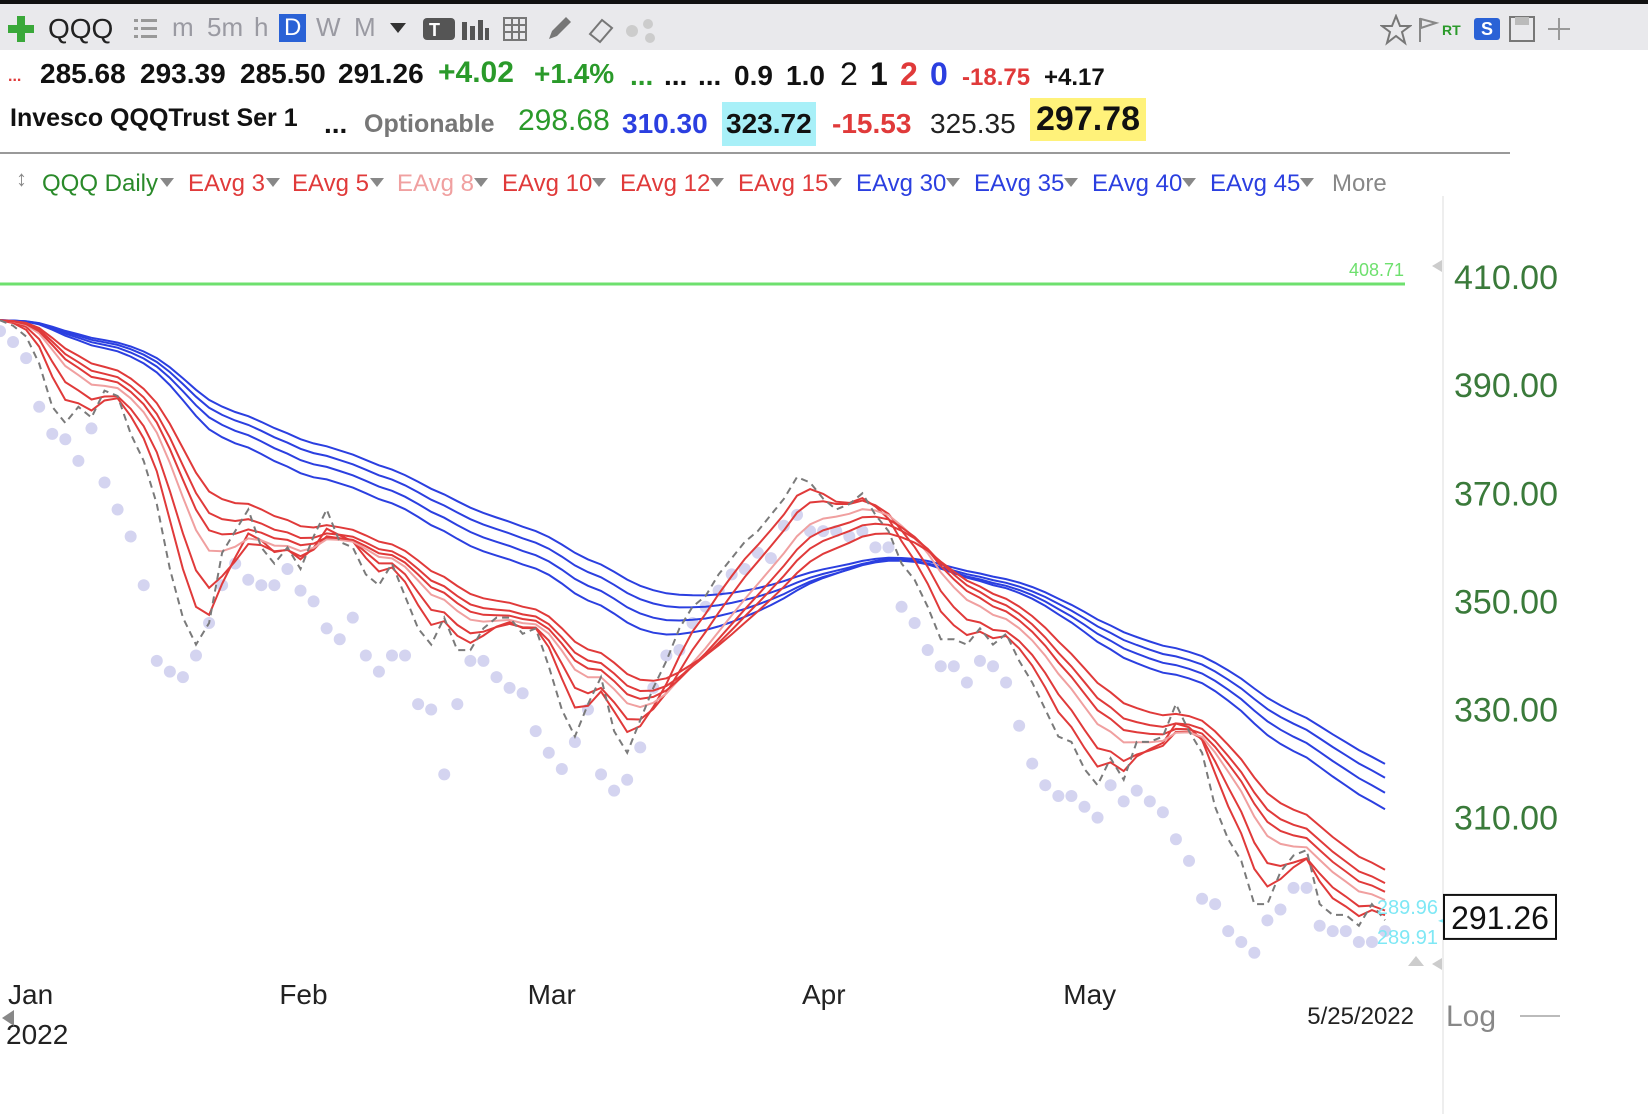  Describe the element at coordinates (475, 29) in the screenshot. I see `bar-chart-icon` at that location.